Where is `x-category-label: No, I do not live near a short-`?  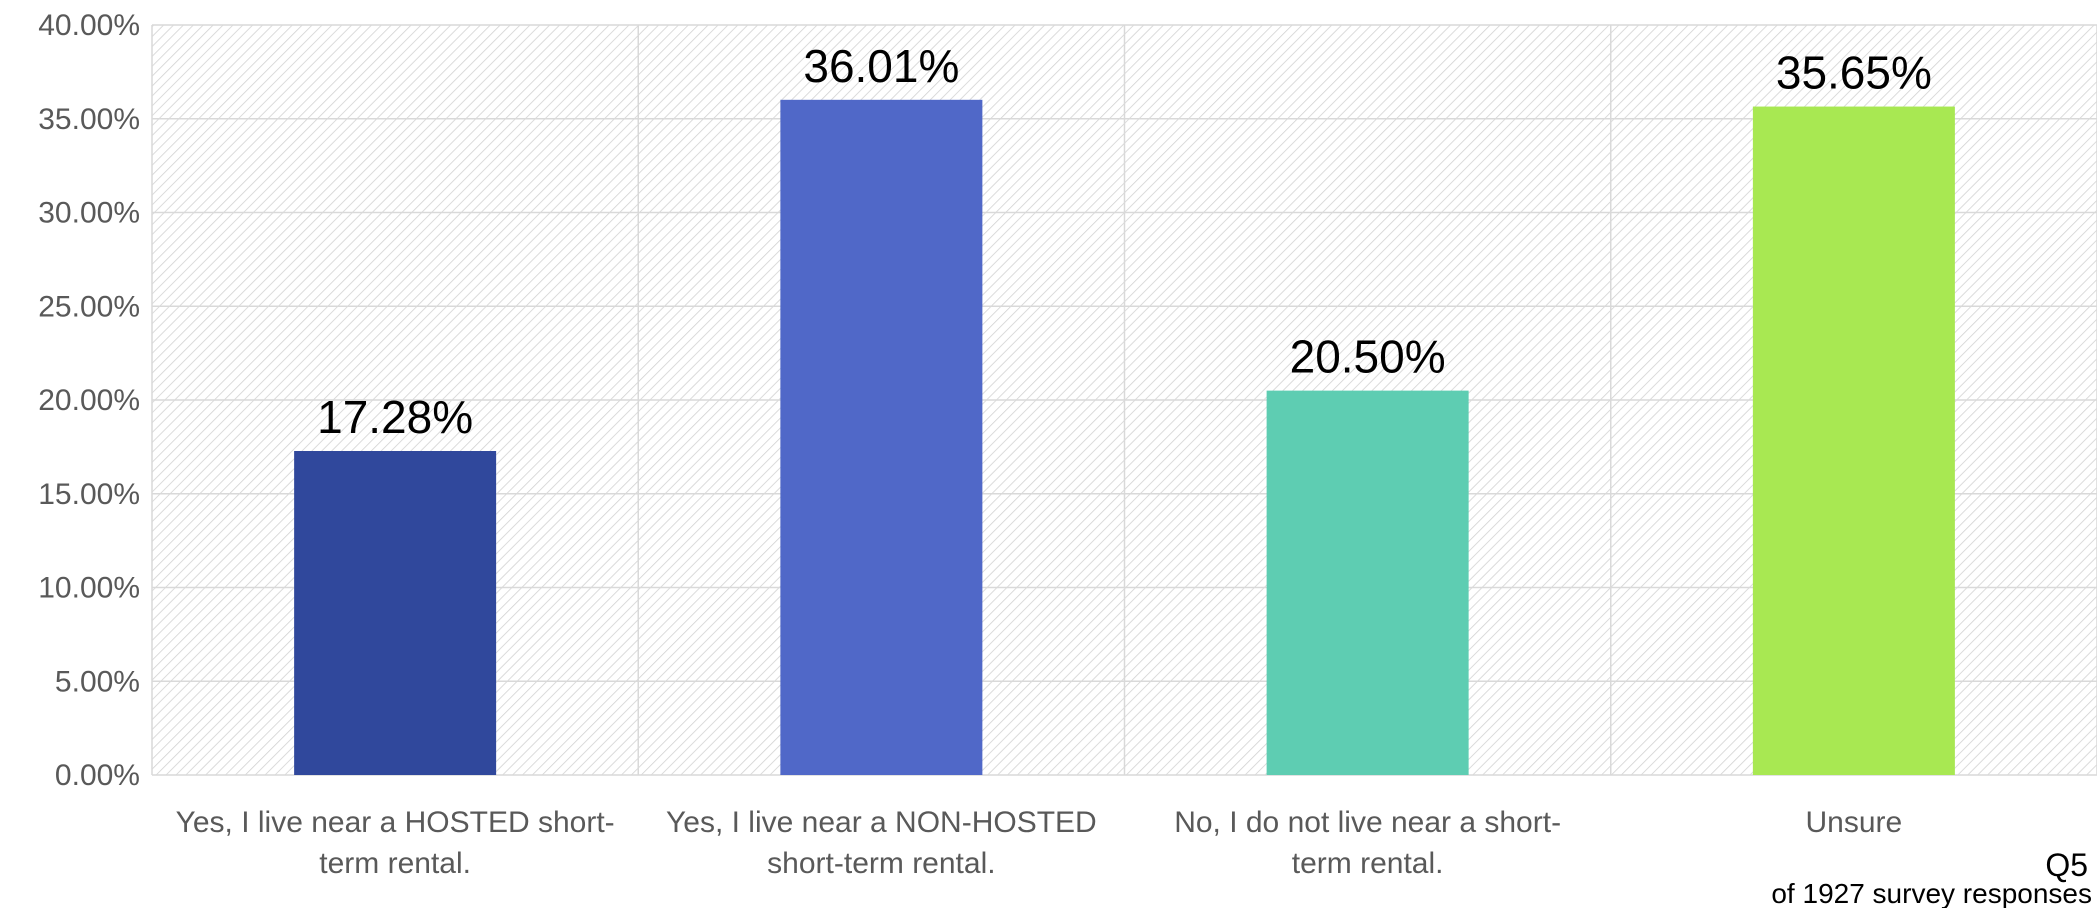 x-category-label: No, I do not live near a short- is located at coordinates (1367, 822).